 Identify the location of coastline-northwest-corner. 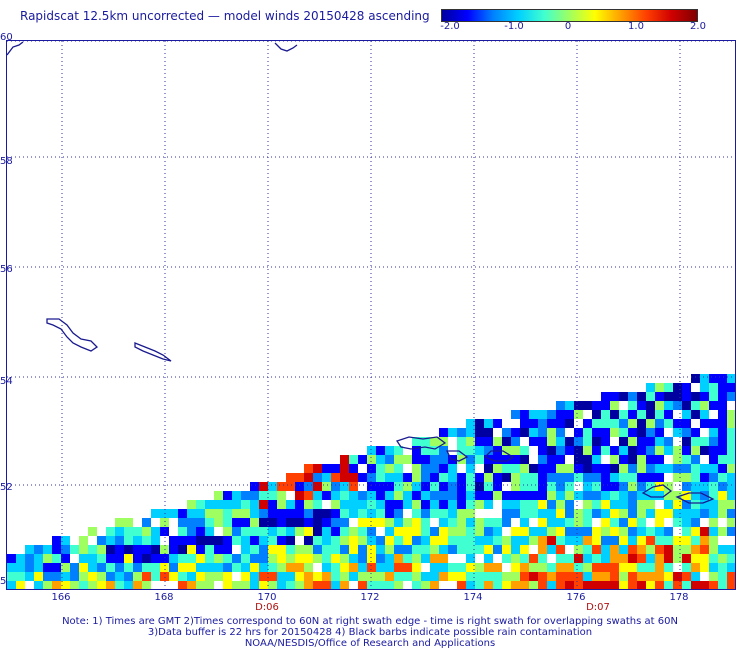
(15, 48).